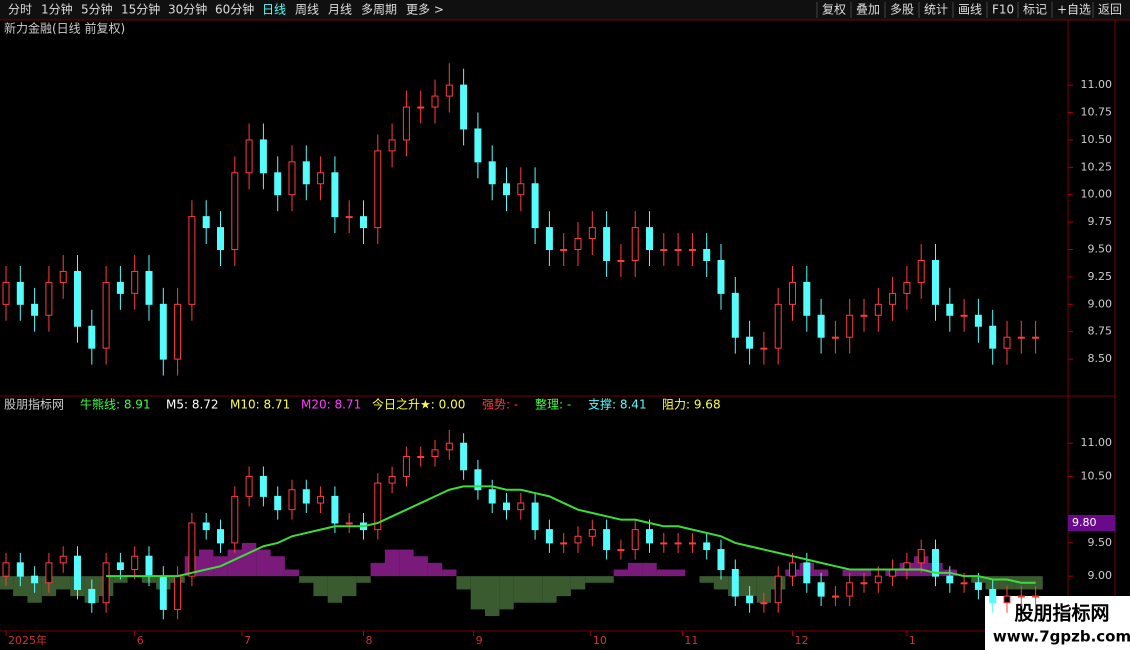 The height and width of the screenshot is (650, 1130). What do you see at coordinates (418, 404) in the screenshot?
I see `legend-item: 今日之升★: 0.00` at bounding box center [418, 404].